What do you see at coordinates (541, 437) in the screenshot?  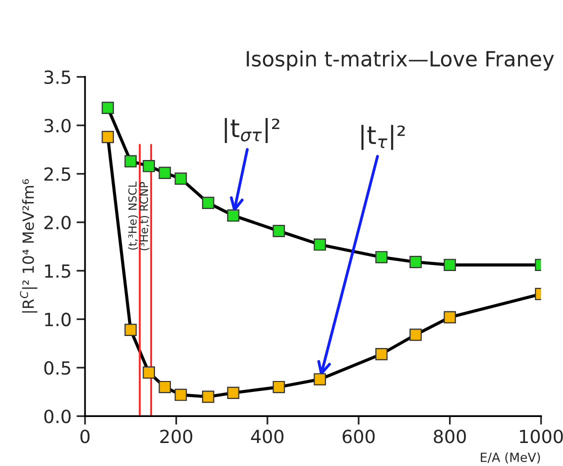 I see `x-tick-label: 1000` at bounding box center [541, 437].